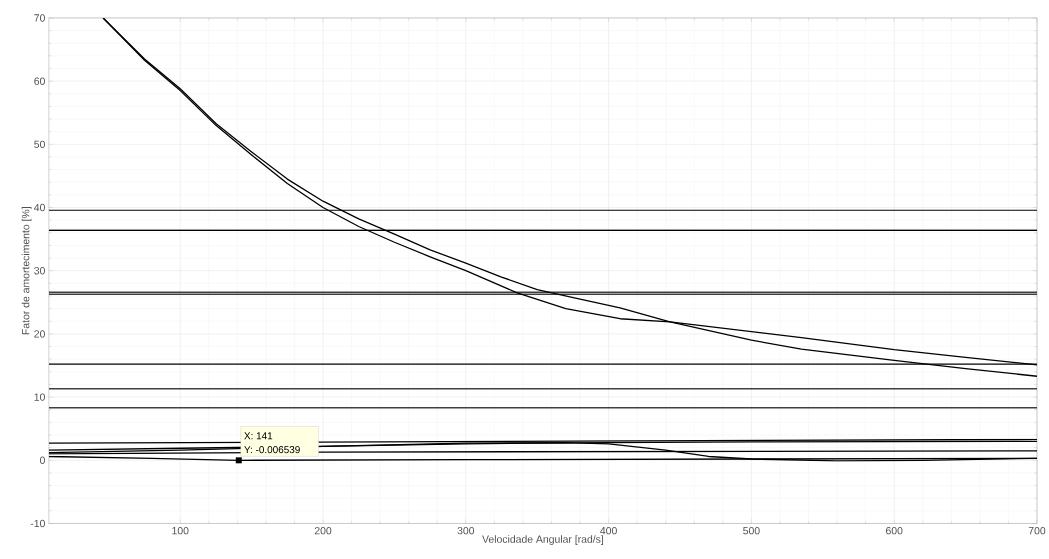  Describe the element at coordinates (39, 270) in the screenshot. I see `y-tick-label: 30` at that location.